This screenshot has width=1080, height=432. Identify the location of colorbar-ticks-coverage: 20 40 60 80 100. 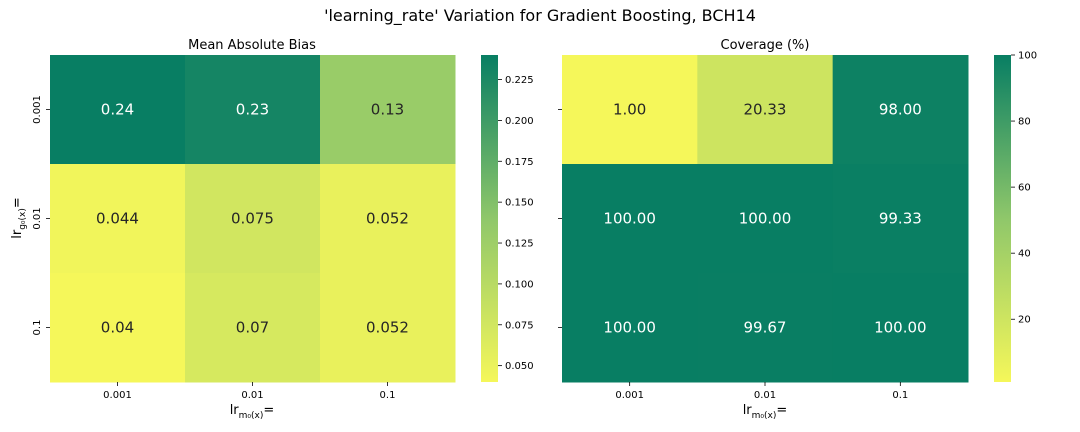
(1024, 188).